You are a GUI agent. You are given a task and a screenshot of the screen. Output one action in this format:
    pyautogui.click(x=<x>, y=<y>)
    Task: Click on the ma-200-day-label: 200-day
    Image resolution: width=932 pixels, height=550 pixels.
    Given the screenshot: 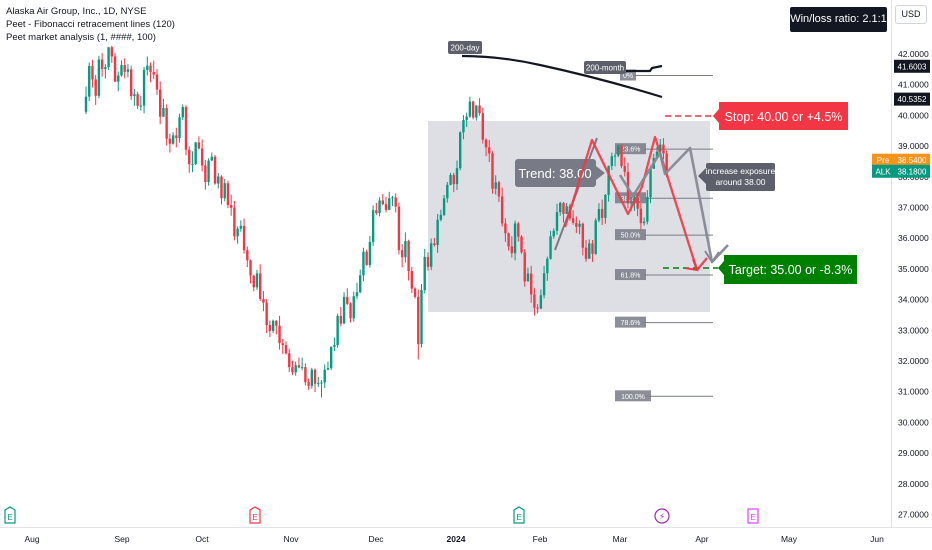 What is the action you would take?
    pyautogui.click(x=465, y=48)
    